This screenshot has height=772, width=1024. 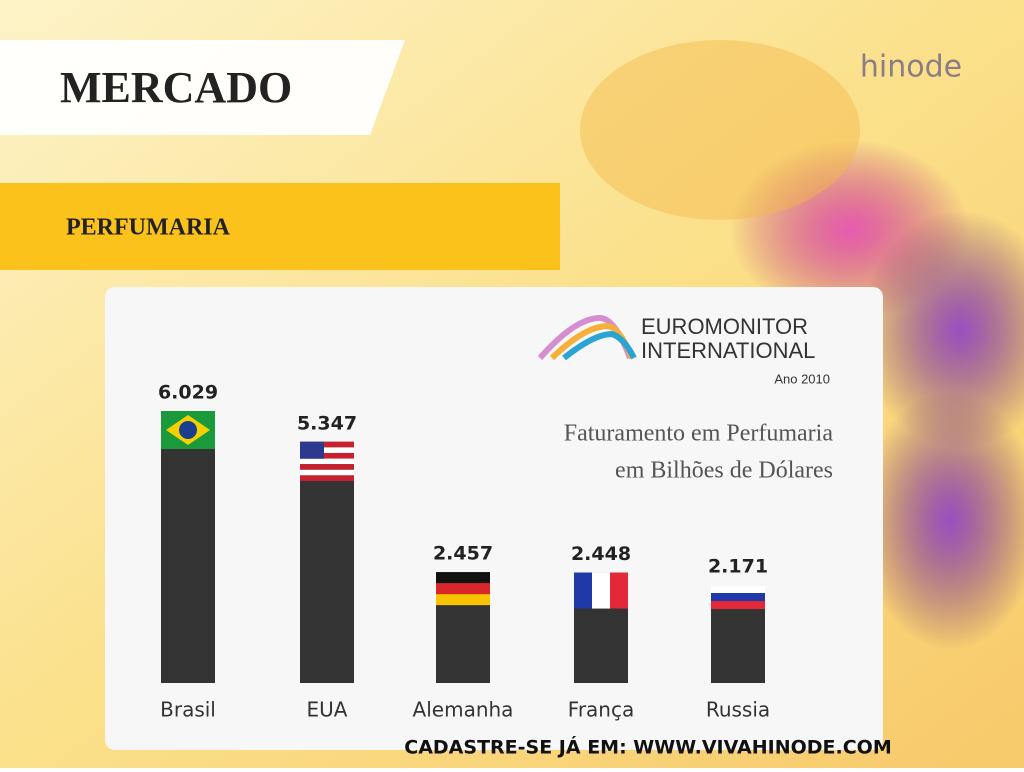 I want to click on x-tick-label: Russia, so click(x=738, y=710).